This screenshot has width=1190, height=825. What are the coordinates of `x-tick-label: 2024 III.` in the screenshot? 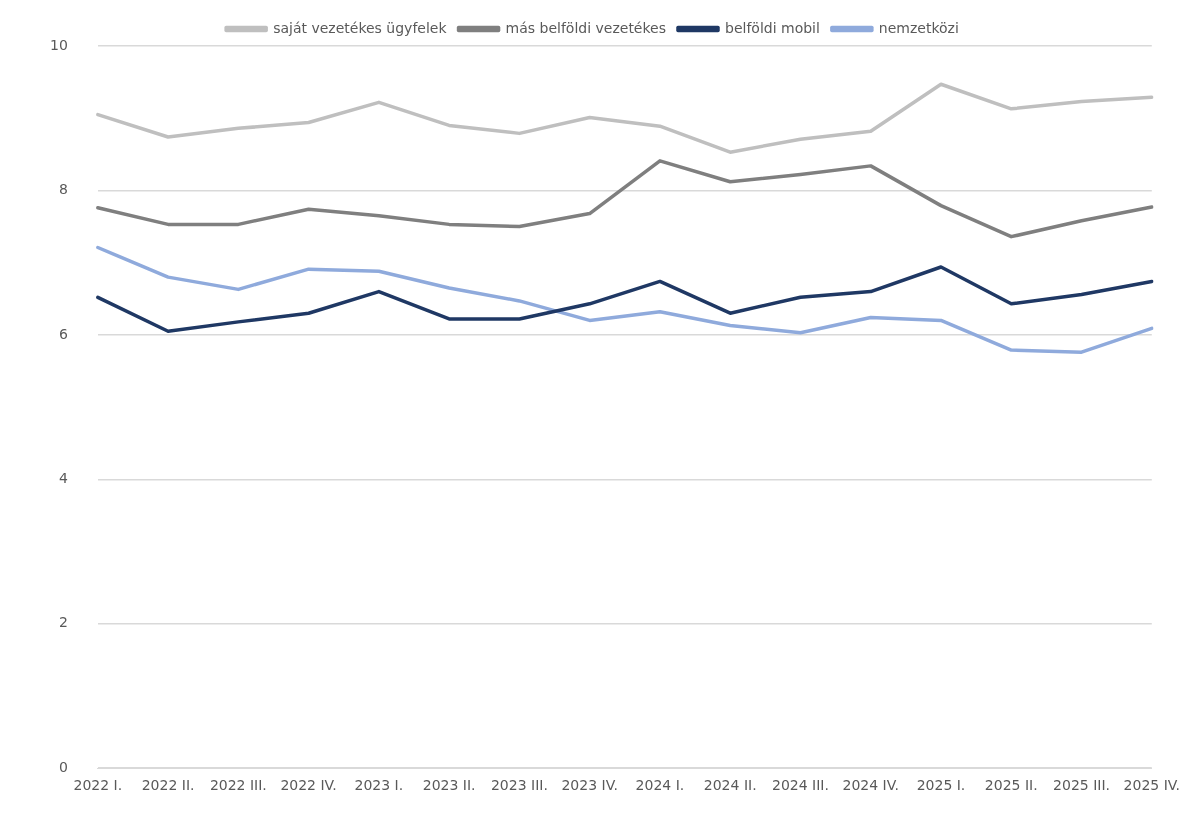 It's located at (800, 785).